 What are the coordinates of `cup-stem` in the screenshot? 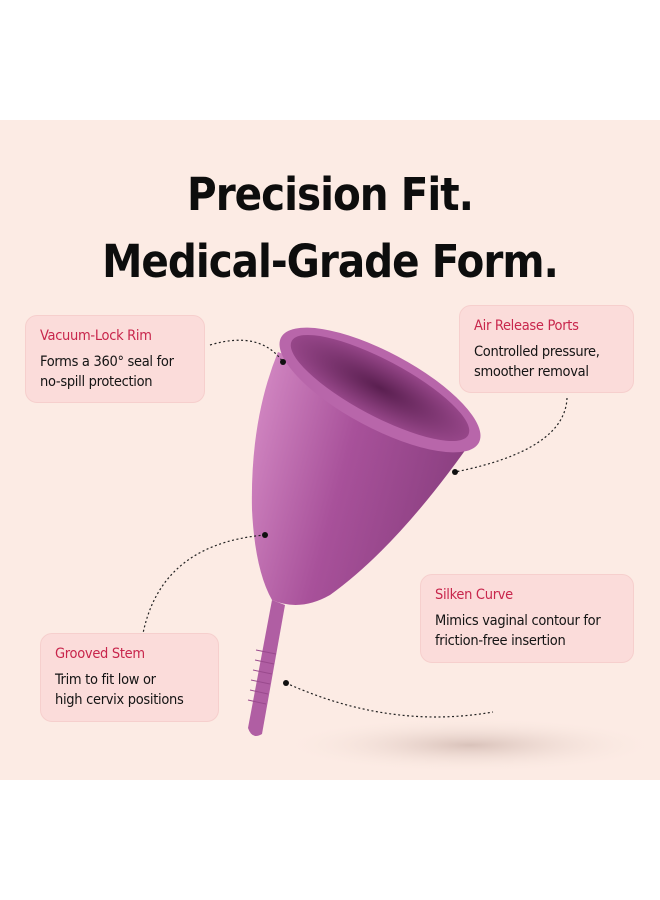 It's located at (266, 668).